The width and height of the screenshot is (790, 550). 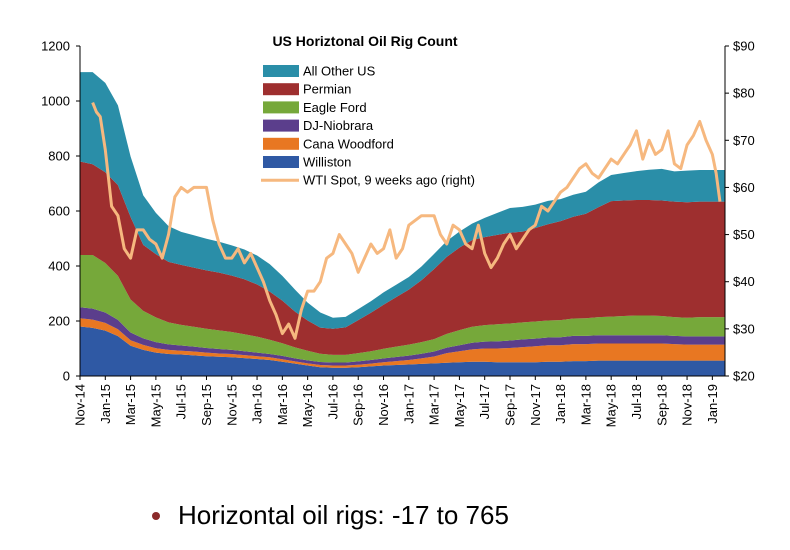 I want to click on y-left-tick-label: 800, so click(x=59, y=156).